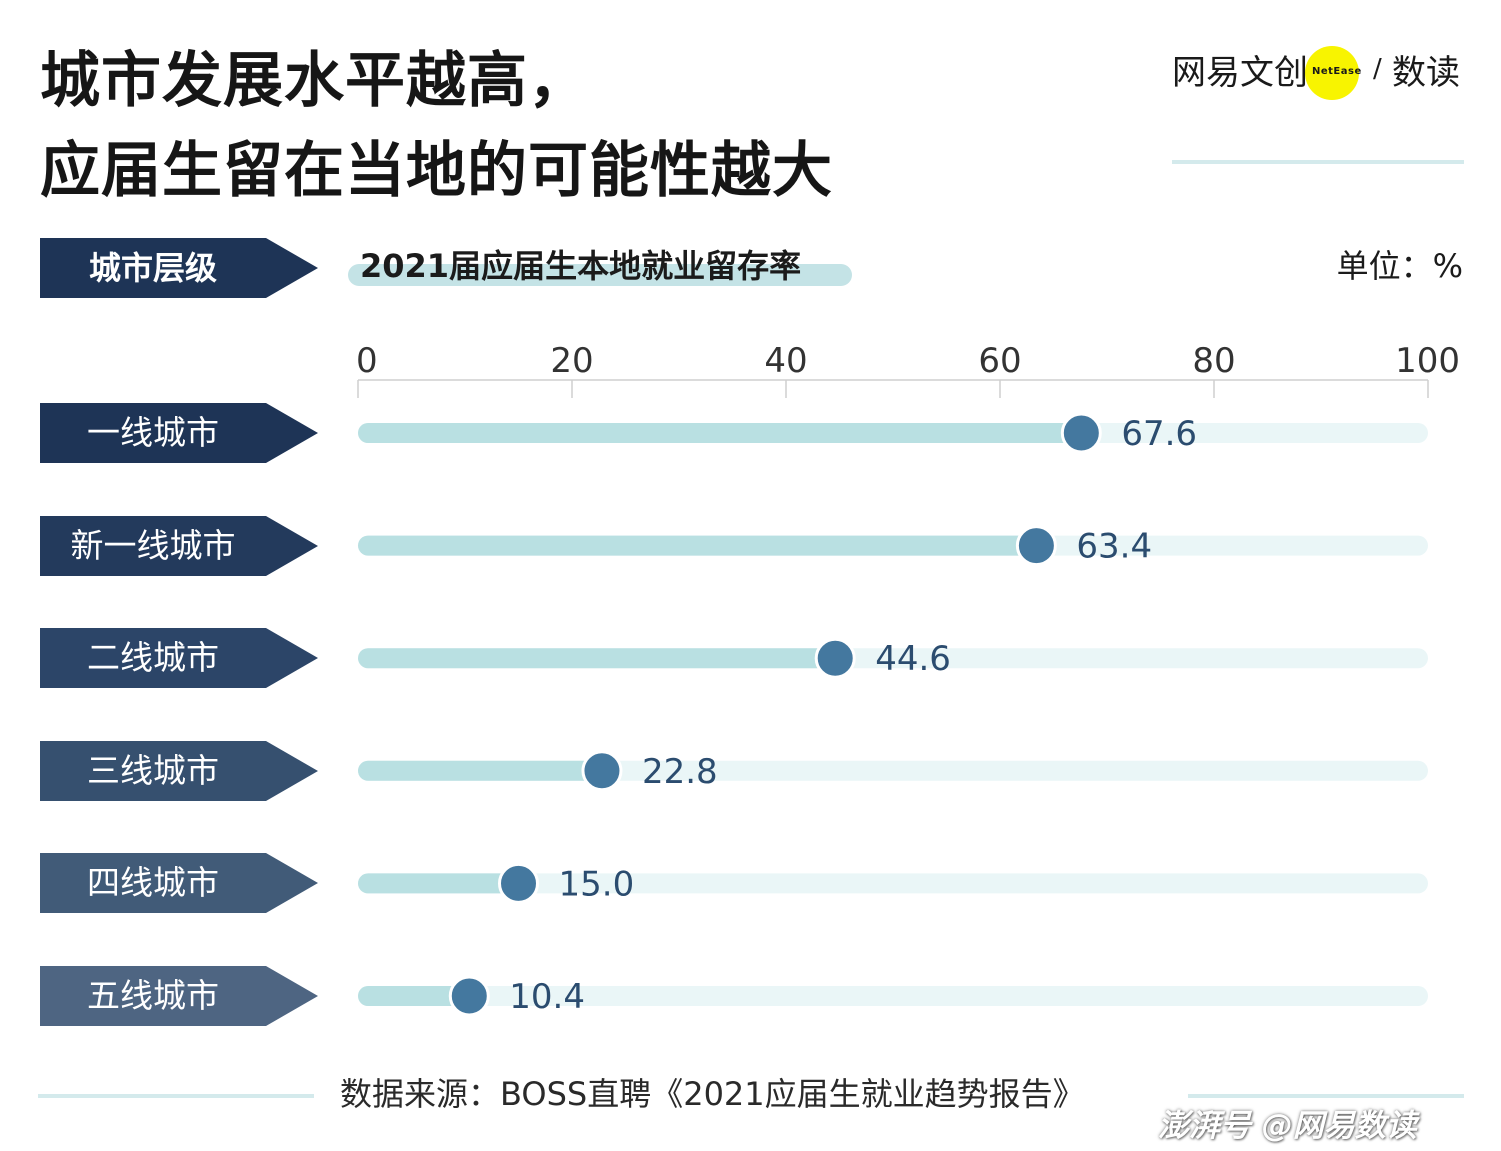 This screenshot has height=1151, width=1501. I want to click on brand-netease-text: NetEase, so click(1337, 71).